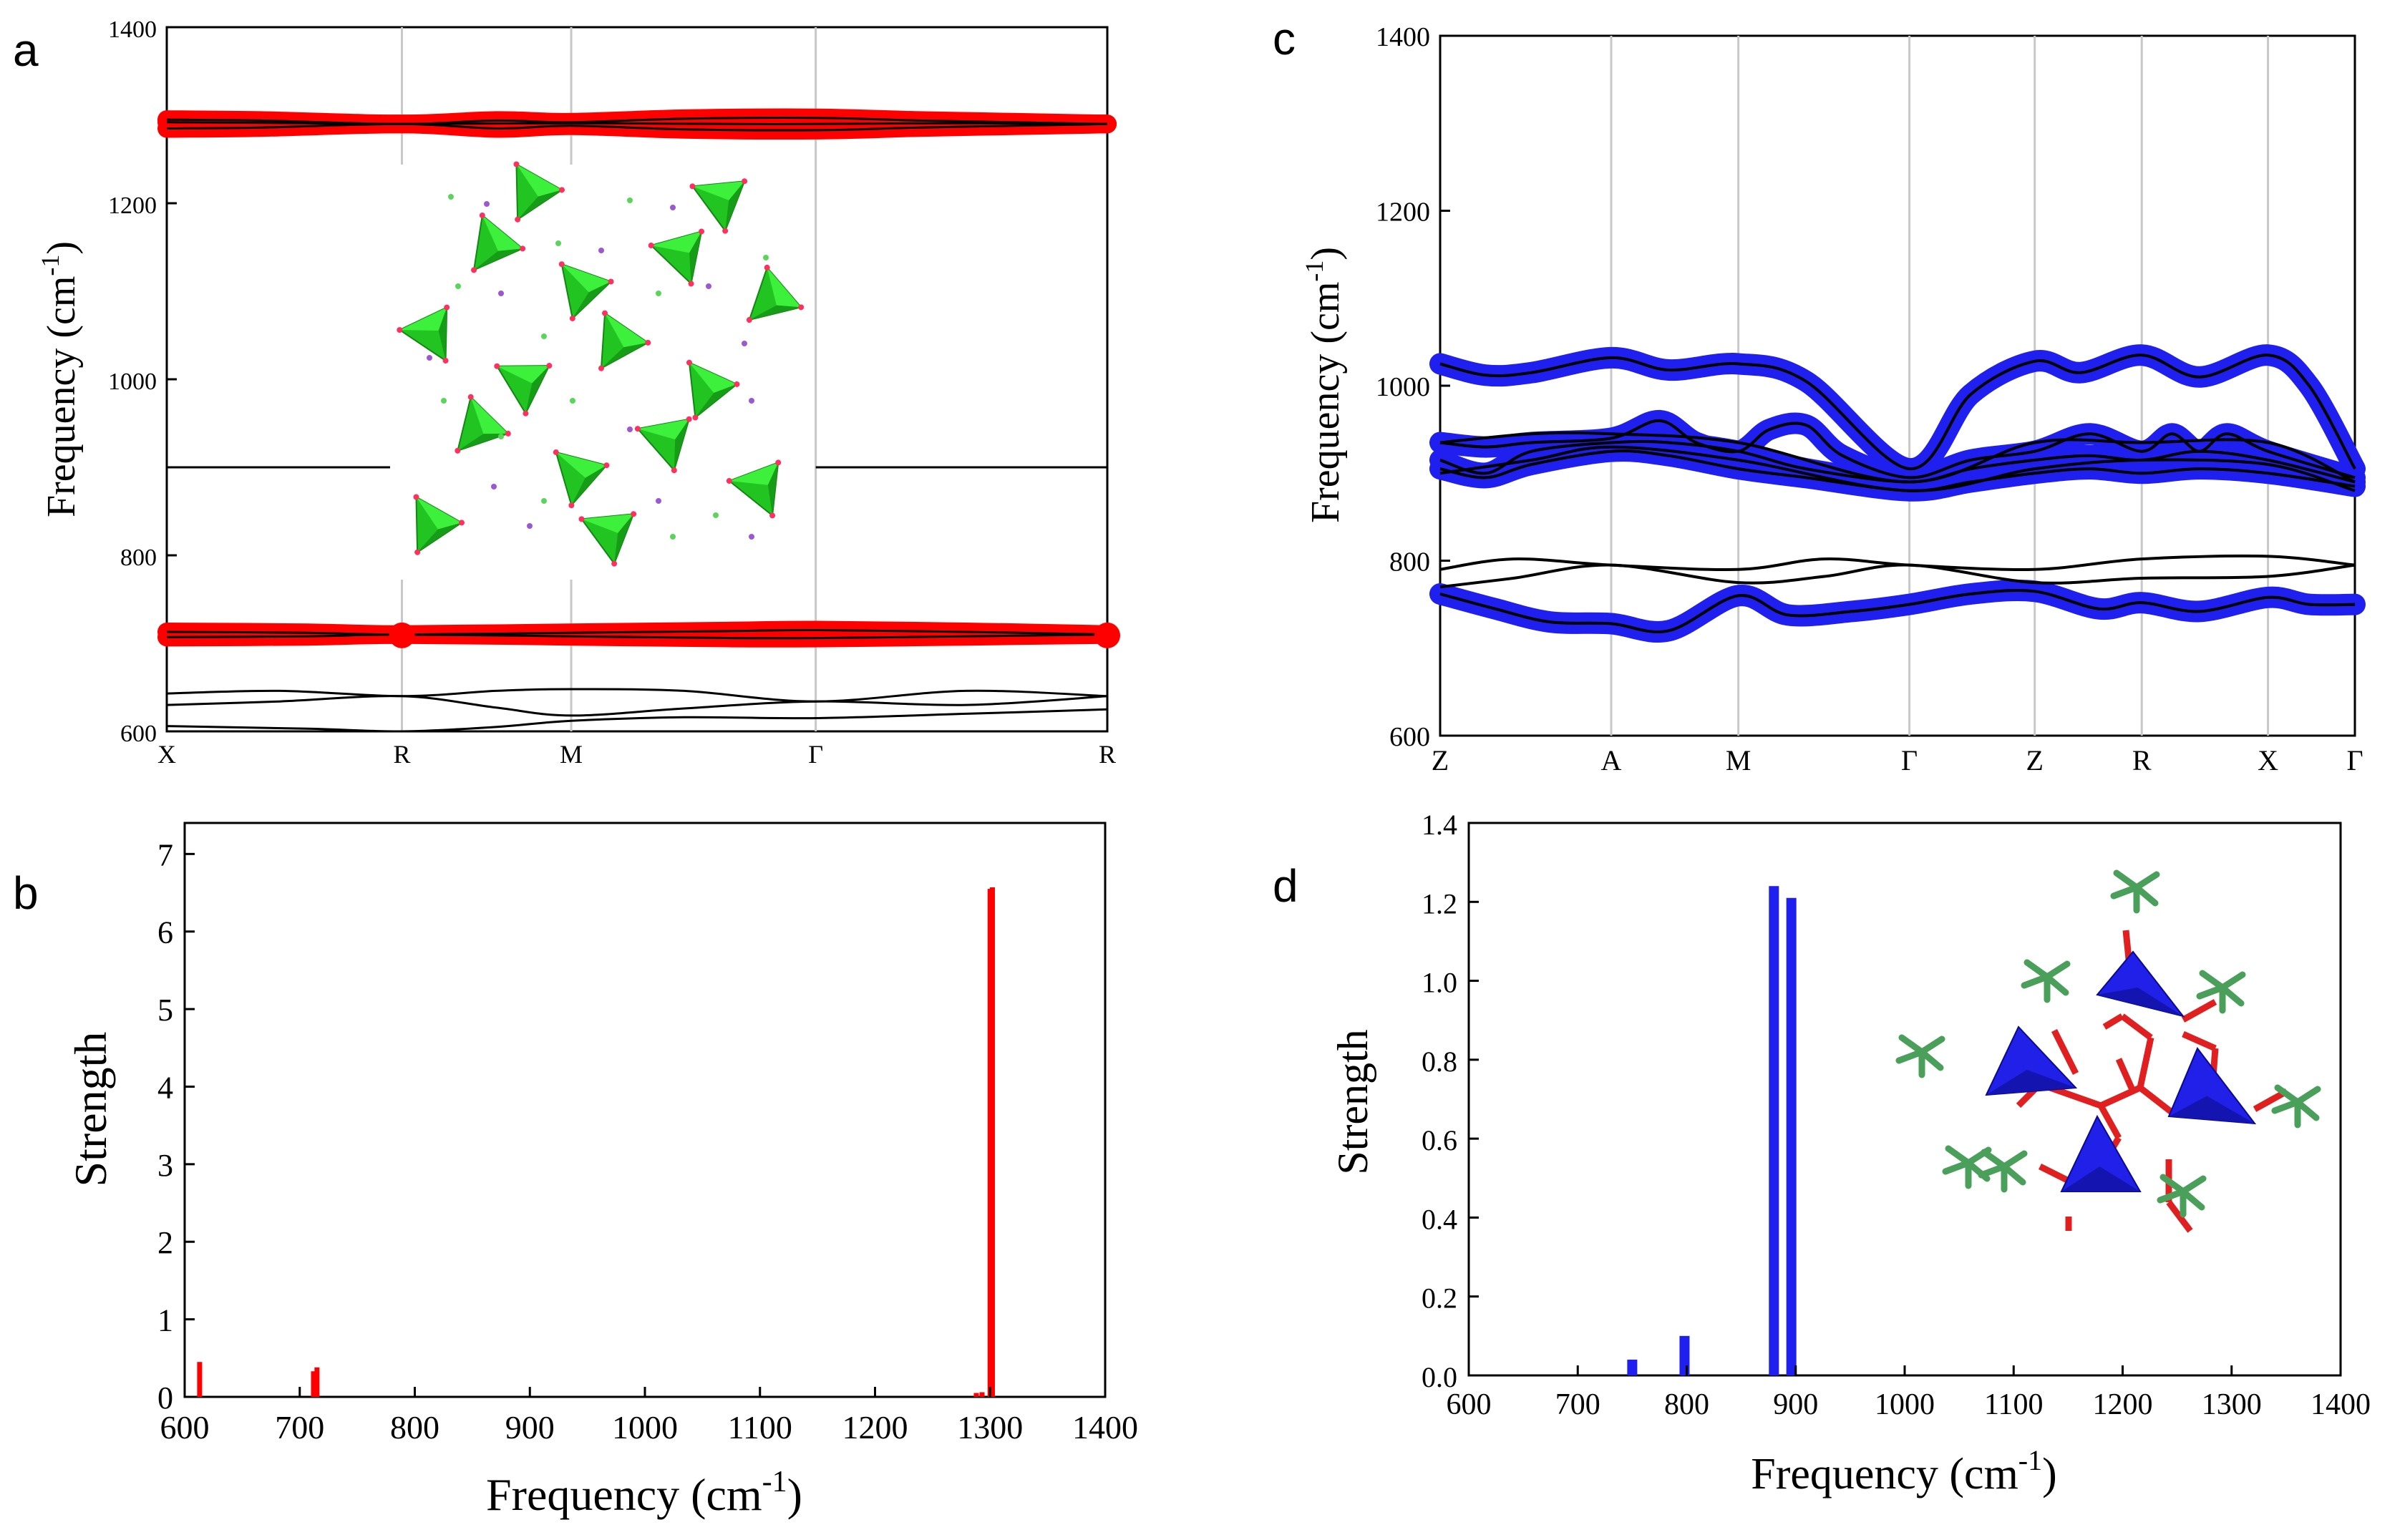 The height and width of the screenshot is (1540, 2405). Describe the element at coordinates (2268, 760) in the screenshot. I see `x-tick-label: X` at that location.